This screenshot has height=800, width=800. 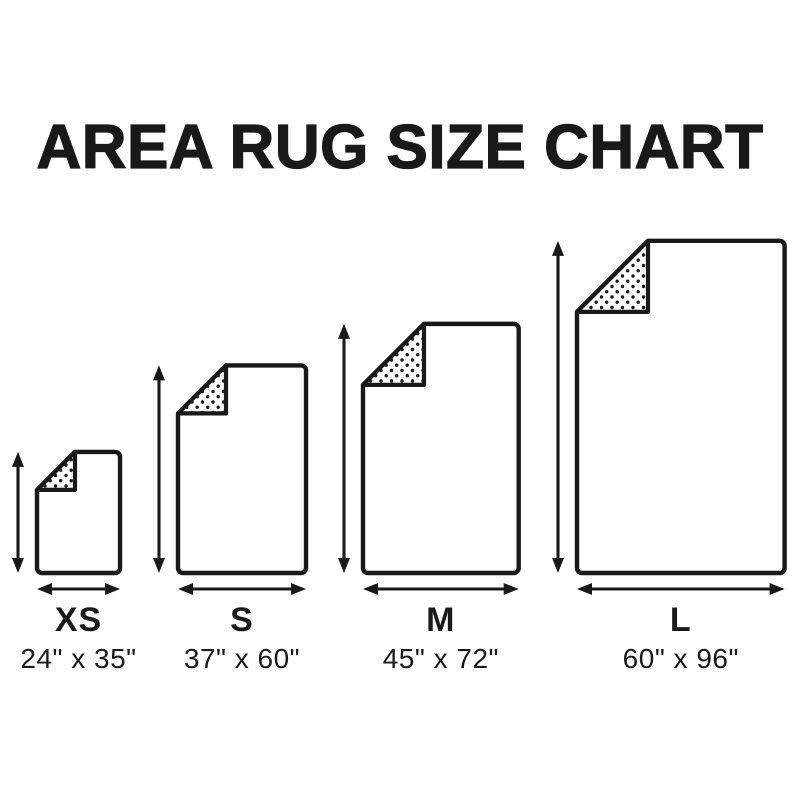 I want to click on rug-label-group-xs: XS 24" x 35", so click(x=78, y=638).